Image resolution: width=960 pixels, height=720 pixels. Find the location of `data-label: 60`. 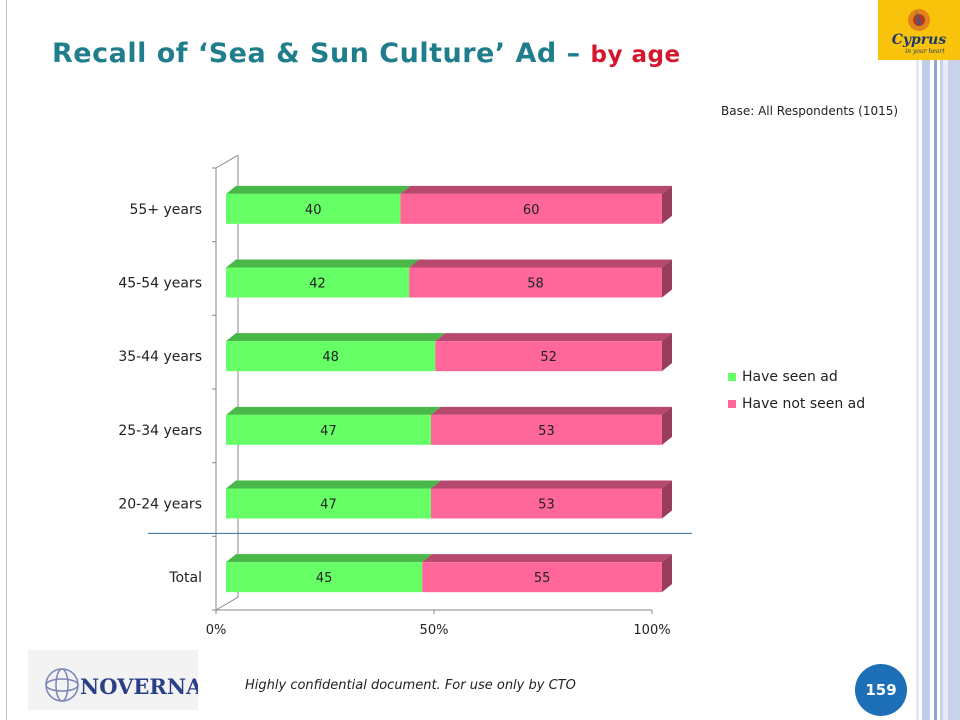

data-label: 60 is located at coordinates (531, 210).